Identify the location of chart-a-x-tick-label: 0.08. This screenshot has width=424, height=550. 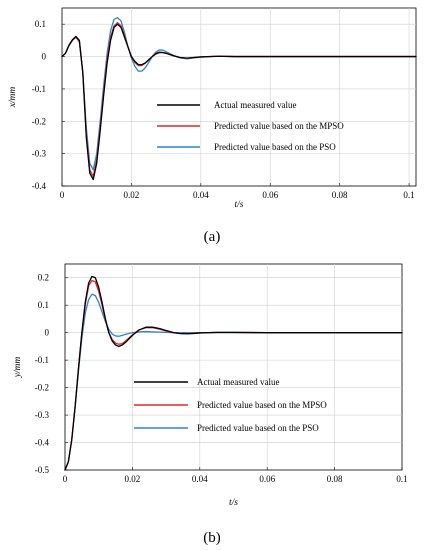
(340, 195).